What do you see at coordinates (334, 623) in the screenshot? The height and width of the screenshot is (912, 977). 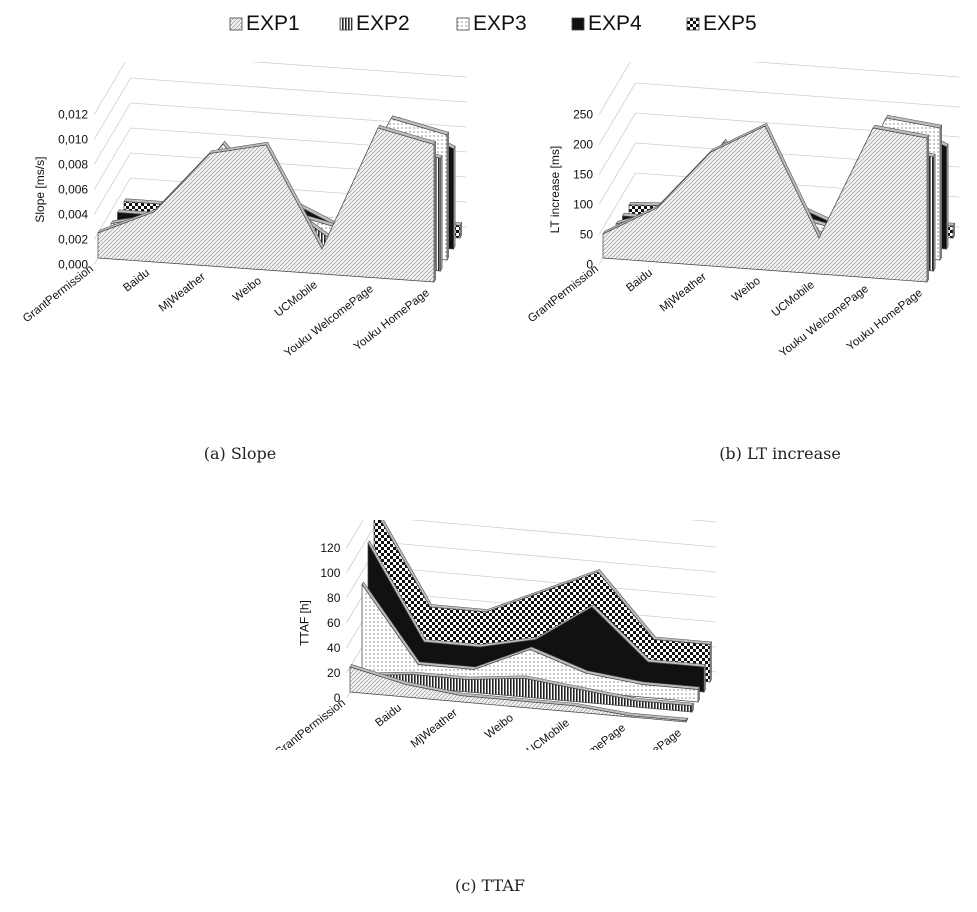 I see `y-tick-label: 60` at bounding box center [334, 623].